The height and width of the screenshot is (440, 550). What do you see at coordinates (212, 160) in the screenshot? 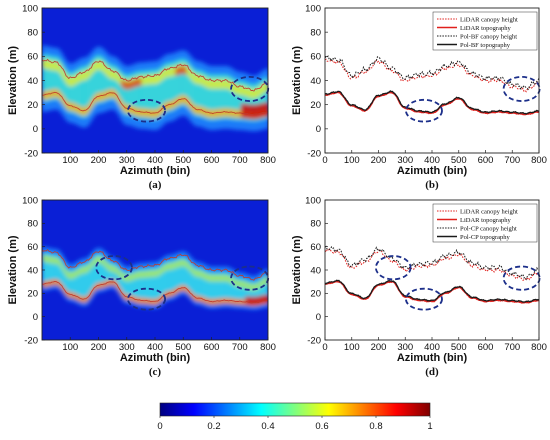
I see `x-tick-label: 600` at bounding box center [212, 160].